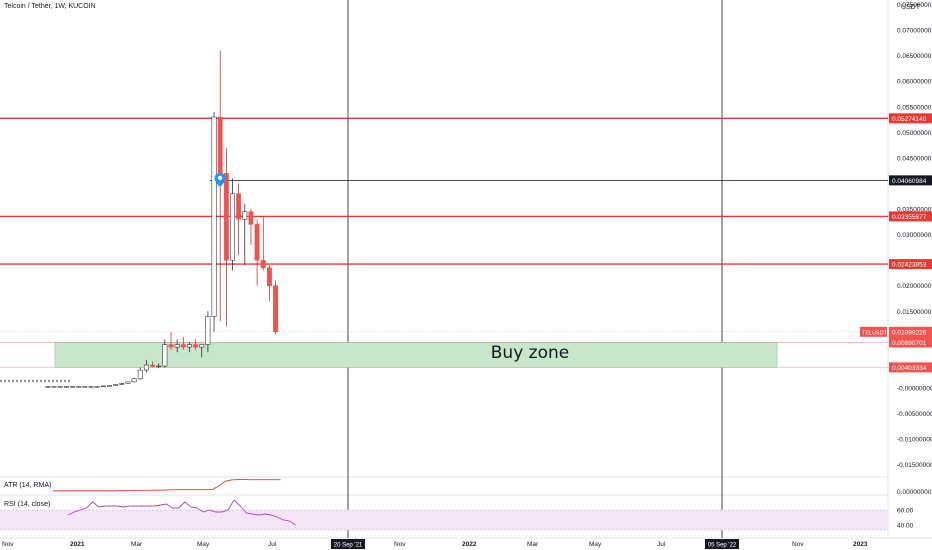  What do you see at coordinates (909, 332) in the screenshot?
I see `last-price-value: 0.01099226` at bounding box center [909, 332].